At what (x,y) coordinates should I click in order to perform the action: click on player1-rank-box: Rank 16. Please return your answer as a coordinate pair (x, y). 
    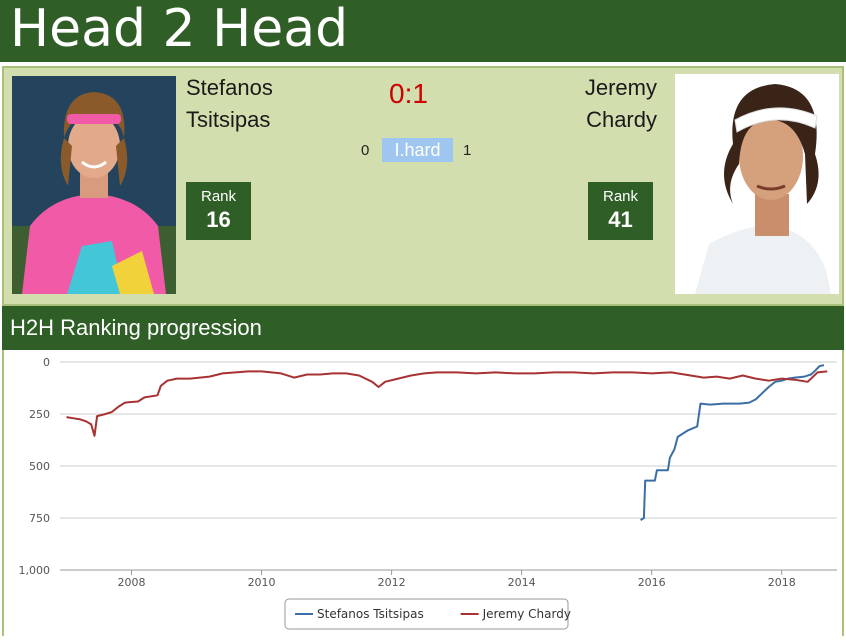
    Looking at the image, I should click on (218, 211).